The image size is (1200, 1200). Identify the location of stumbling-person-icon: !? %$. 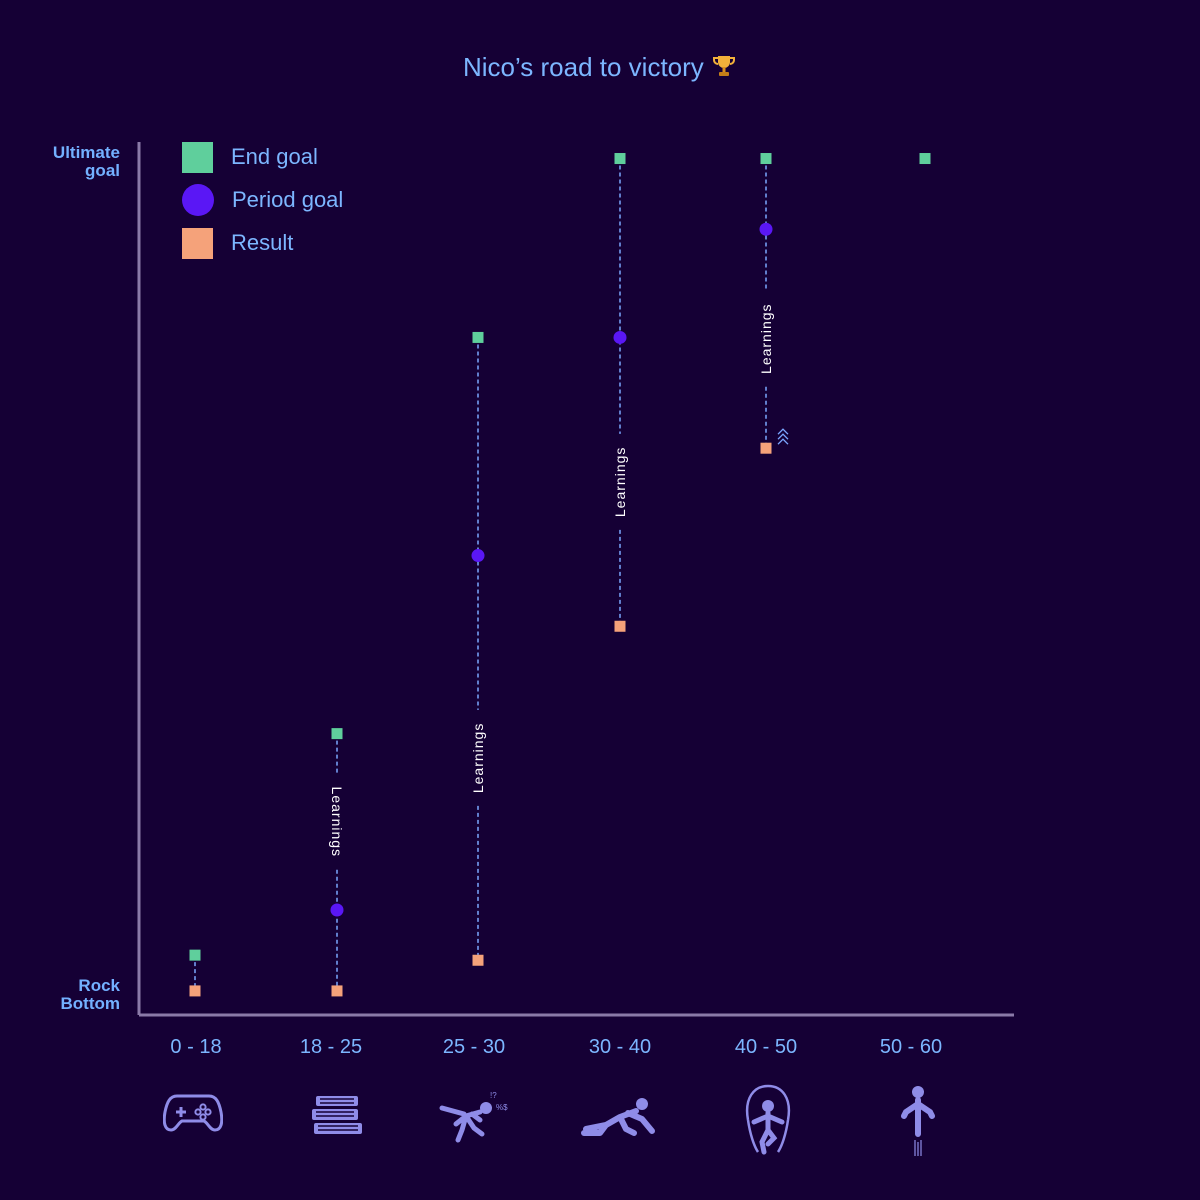
(473, 1117).